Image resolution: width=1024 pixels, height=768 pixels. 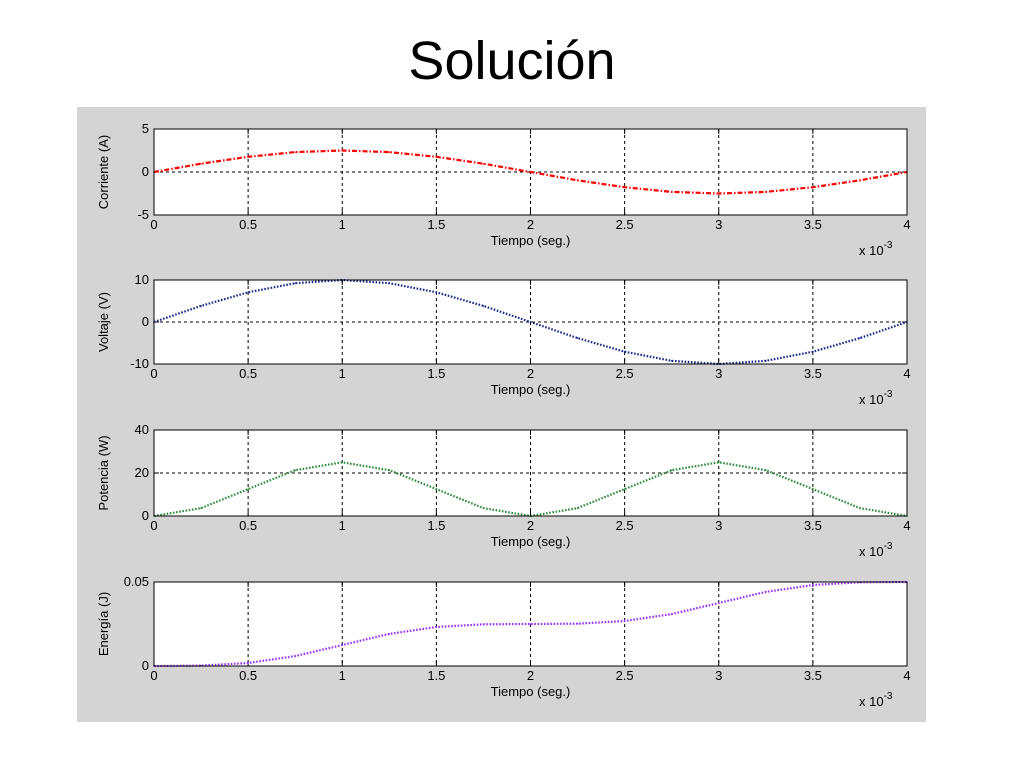 What do you see at coordinates (512, 61) in the screenshot?
I see `slide-title: Solución` at bounding box center [512, 61].